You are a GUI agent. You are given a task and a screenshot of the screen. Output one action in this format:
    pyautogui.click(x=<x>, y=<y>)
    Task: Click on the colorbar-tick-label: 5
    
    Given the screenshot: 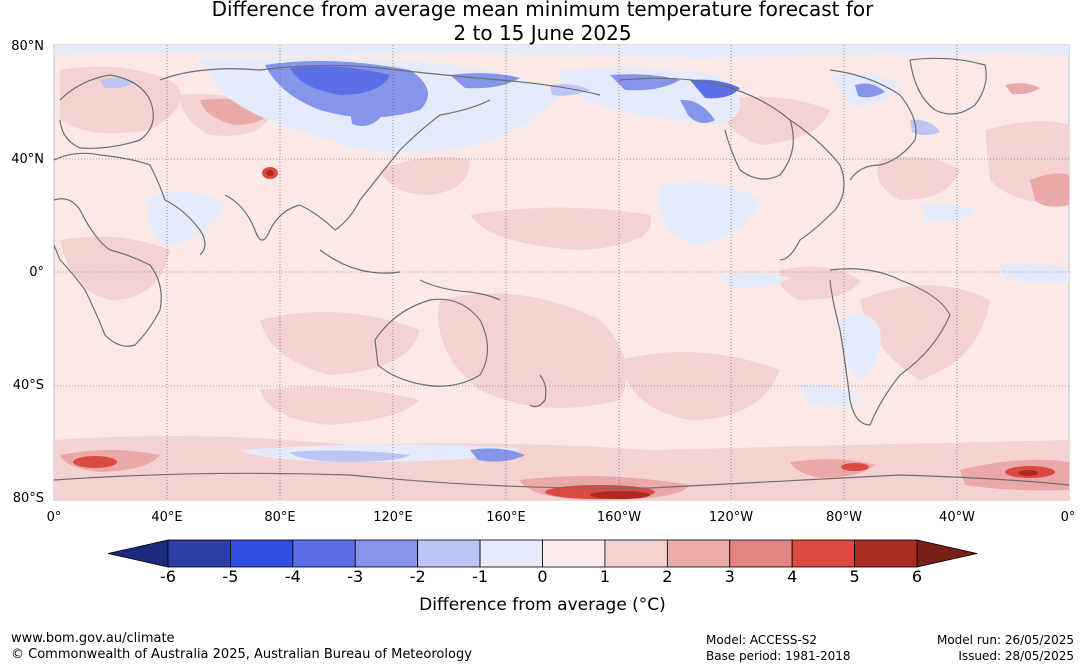 What is the action you would take?
    pyautogui.click(x=854, y=576)
    